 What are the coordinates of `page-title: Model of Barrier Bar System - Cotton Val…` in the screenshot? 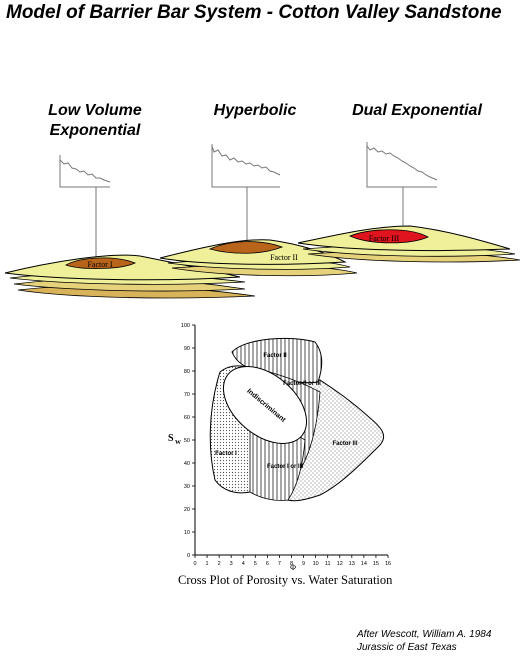 It's located at (254, 12).